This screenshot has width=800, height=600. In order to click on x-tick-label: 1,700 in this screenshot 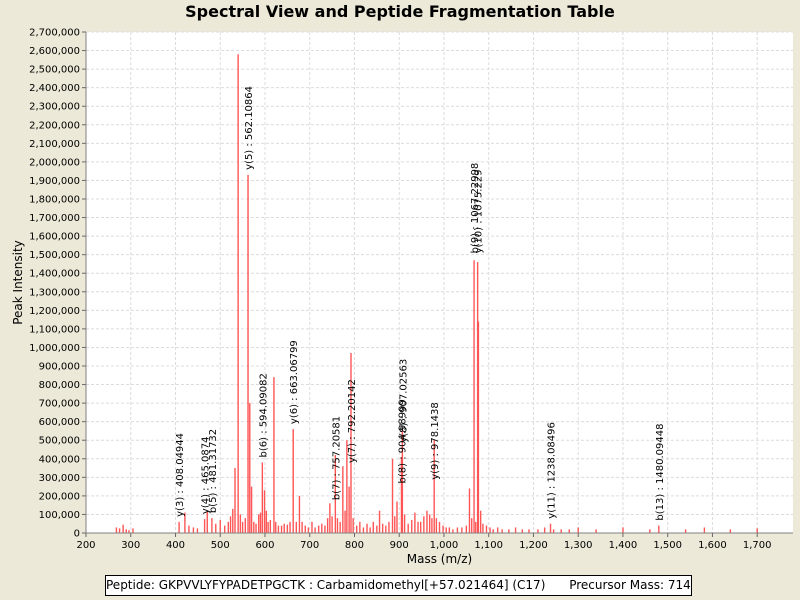, I will do `click(757, 545)`.